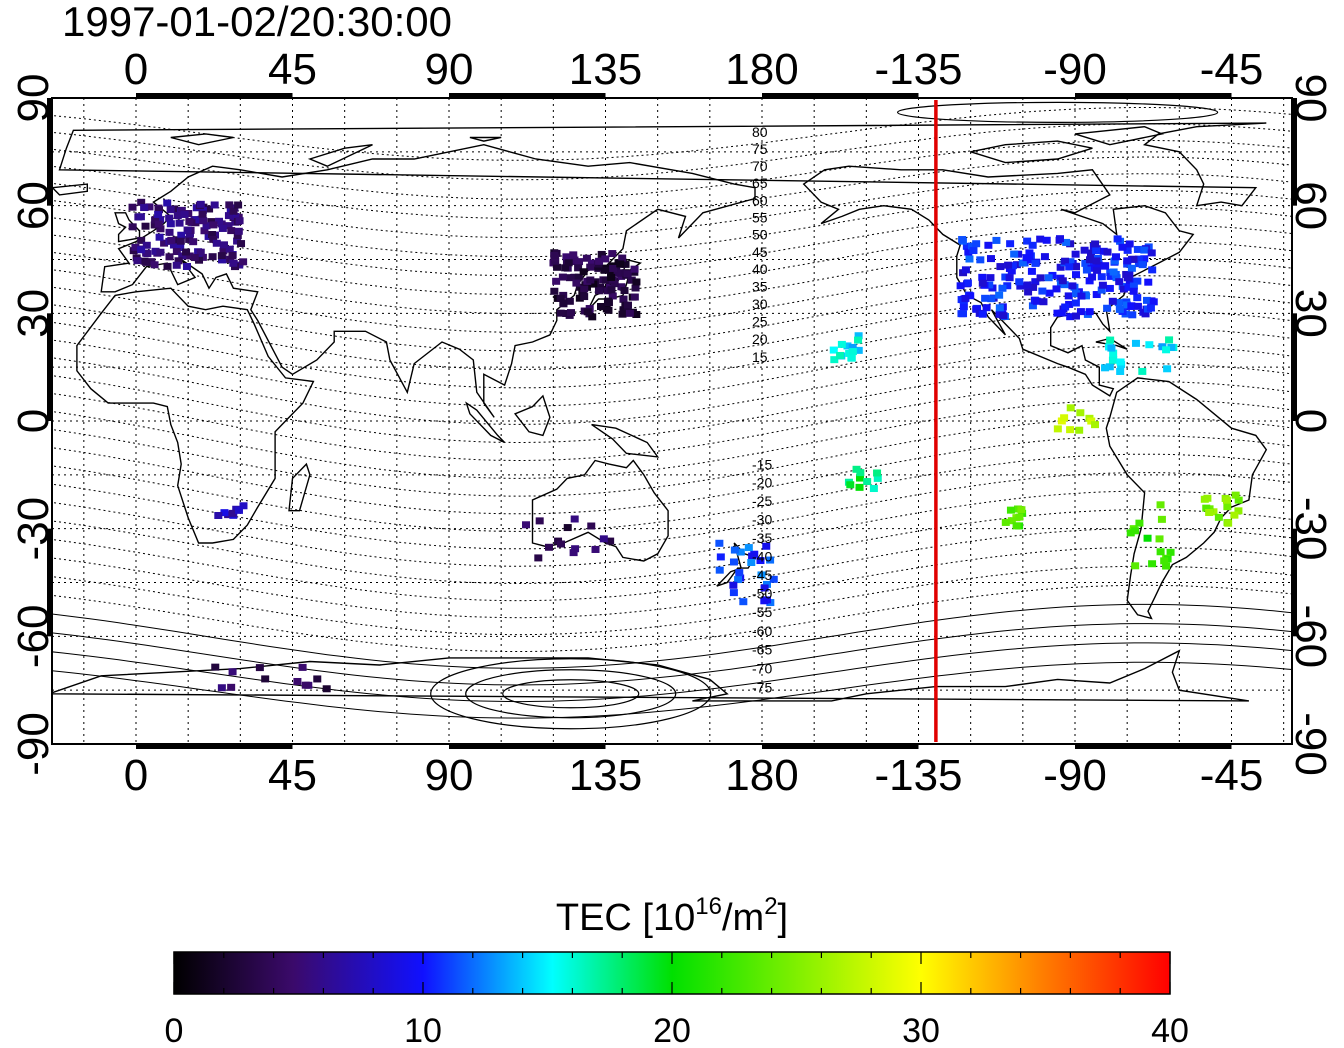 This screenshot has width=1344, height=1048. I want to click on left-latitude-ticks: 90 60 30 0 -30 -60 -90, so click(33, 425).